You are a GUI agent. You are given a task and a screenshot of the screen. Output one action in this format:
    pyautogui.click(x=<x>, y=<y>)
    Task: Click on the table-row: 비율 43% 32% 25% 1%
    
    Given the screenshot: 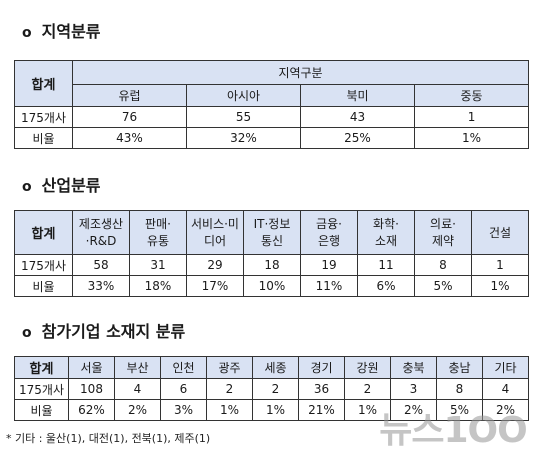 What is the action you would take?
    pyautogui.click(x=272, y=138)
    